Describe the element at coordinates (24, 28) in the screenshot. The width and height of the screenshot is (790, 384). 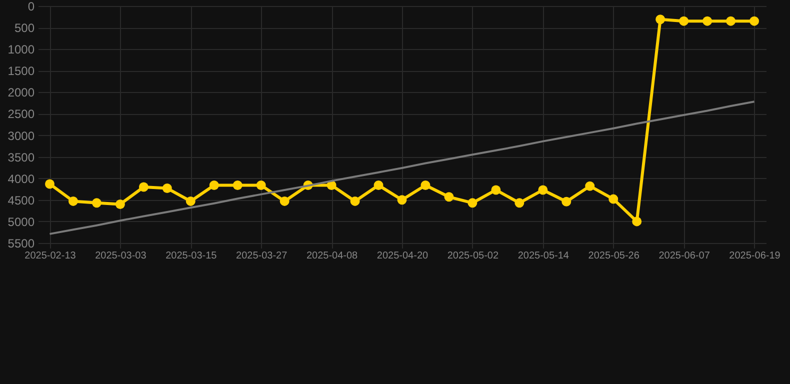
I see `y-tick-label: 500` at that location.